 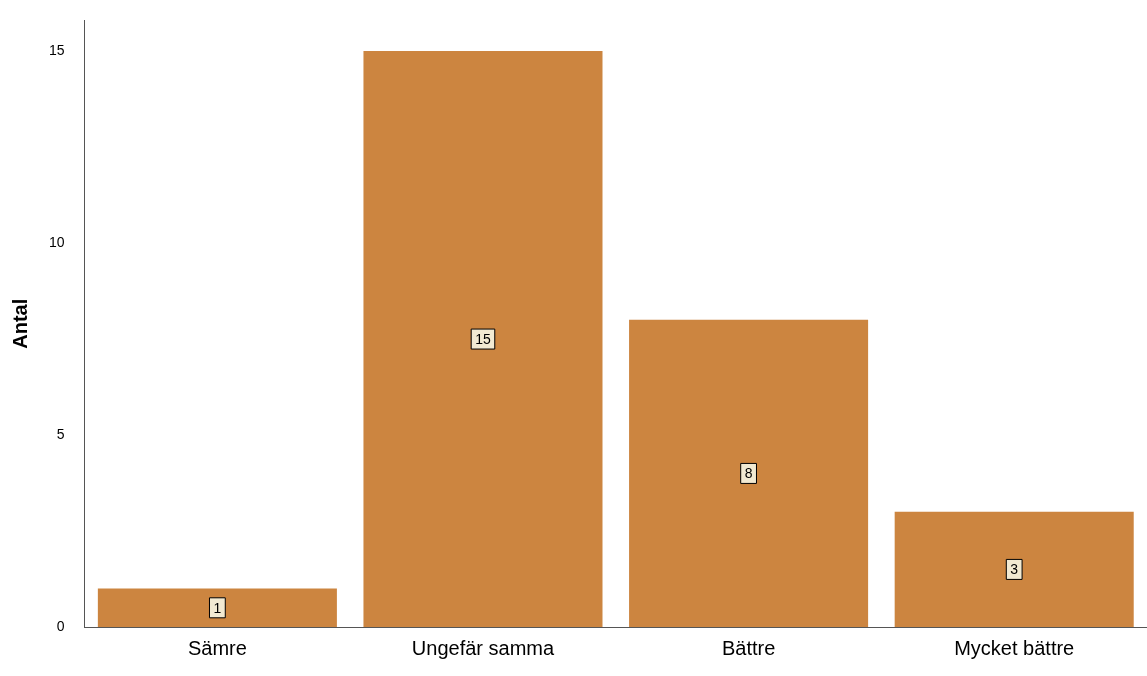 I want to click on data-label: 15, so click(x=483, y=338).